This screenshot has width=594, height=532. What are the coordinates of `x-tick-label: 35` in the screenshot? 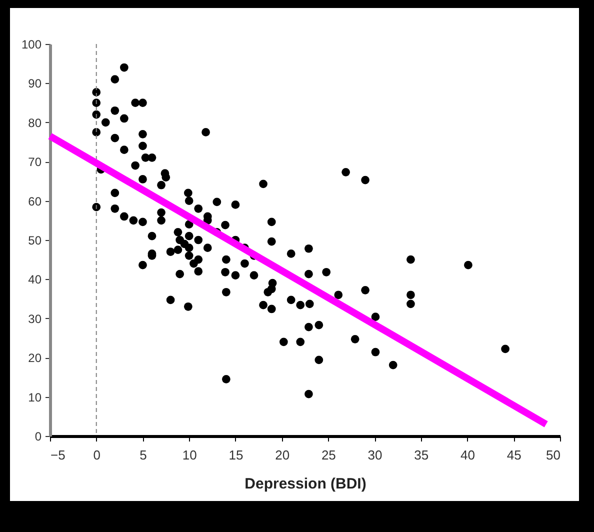 It's located at (421, 455).